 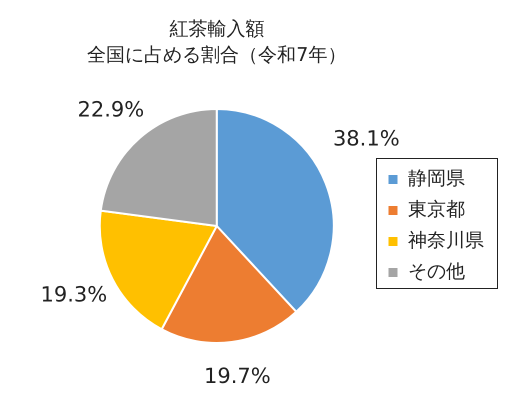 I want to click on legend-label: 神奈川県, so click(x=446, y=240).